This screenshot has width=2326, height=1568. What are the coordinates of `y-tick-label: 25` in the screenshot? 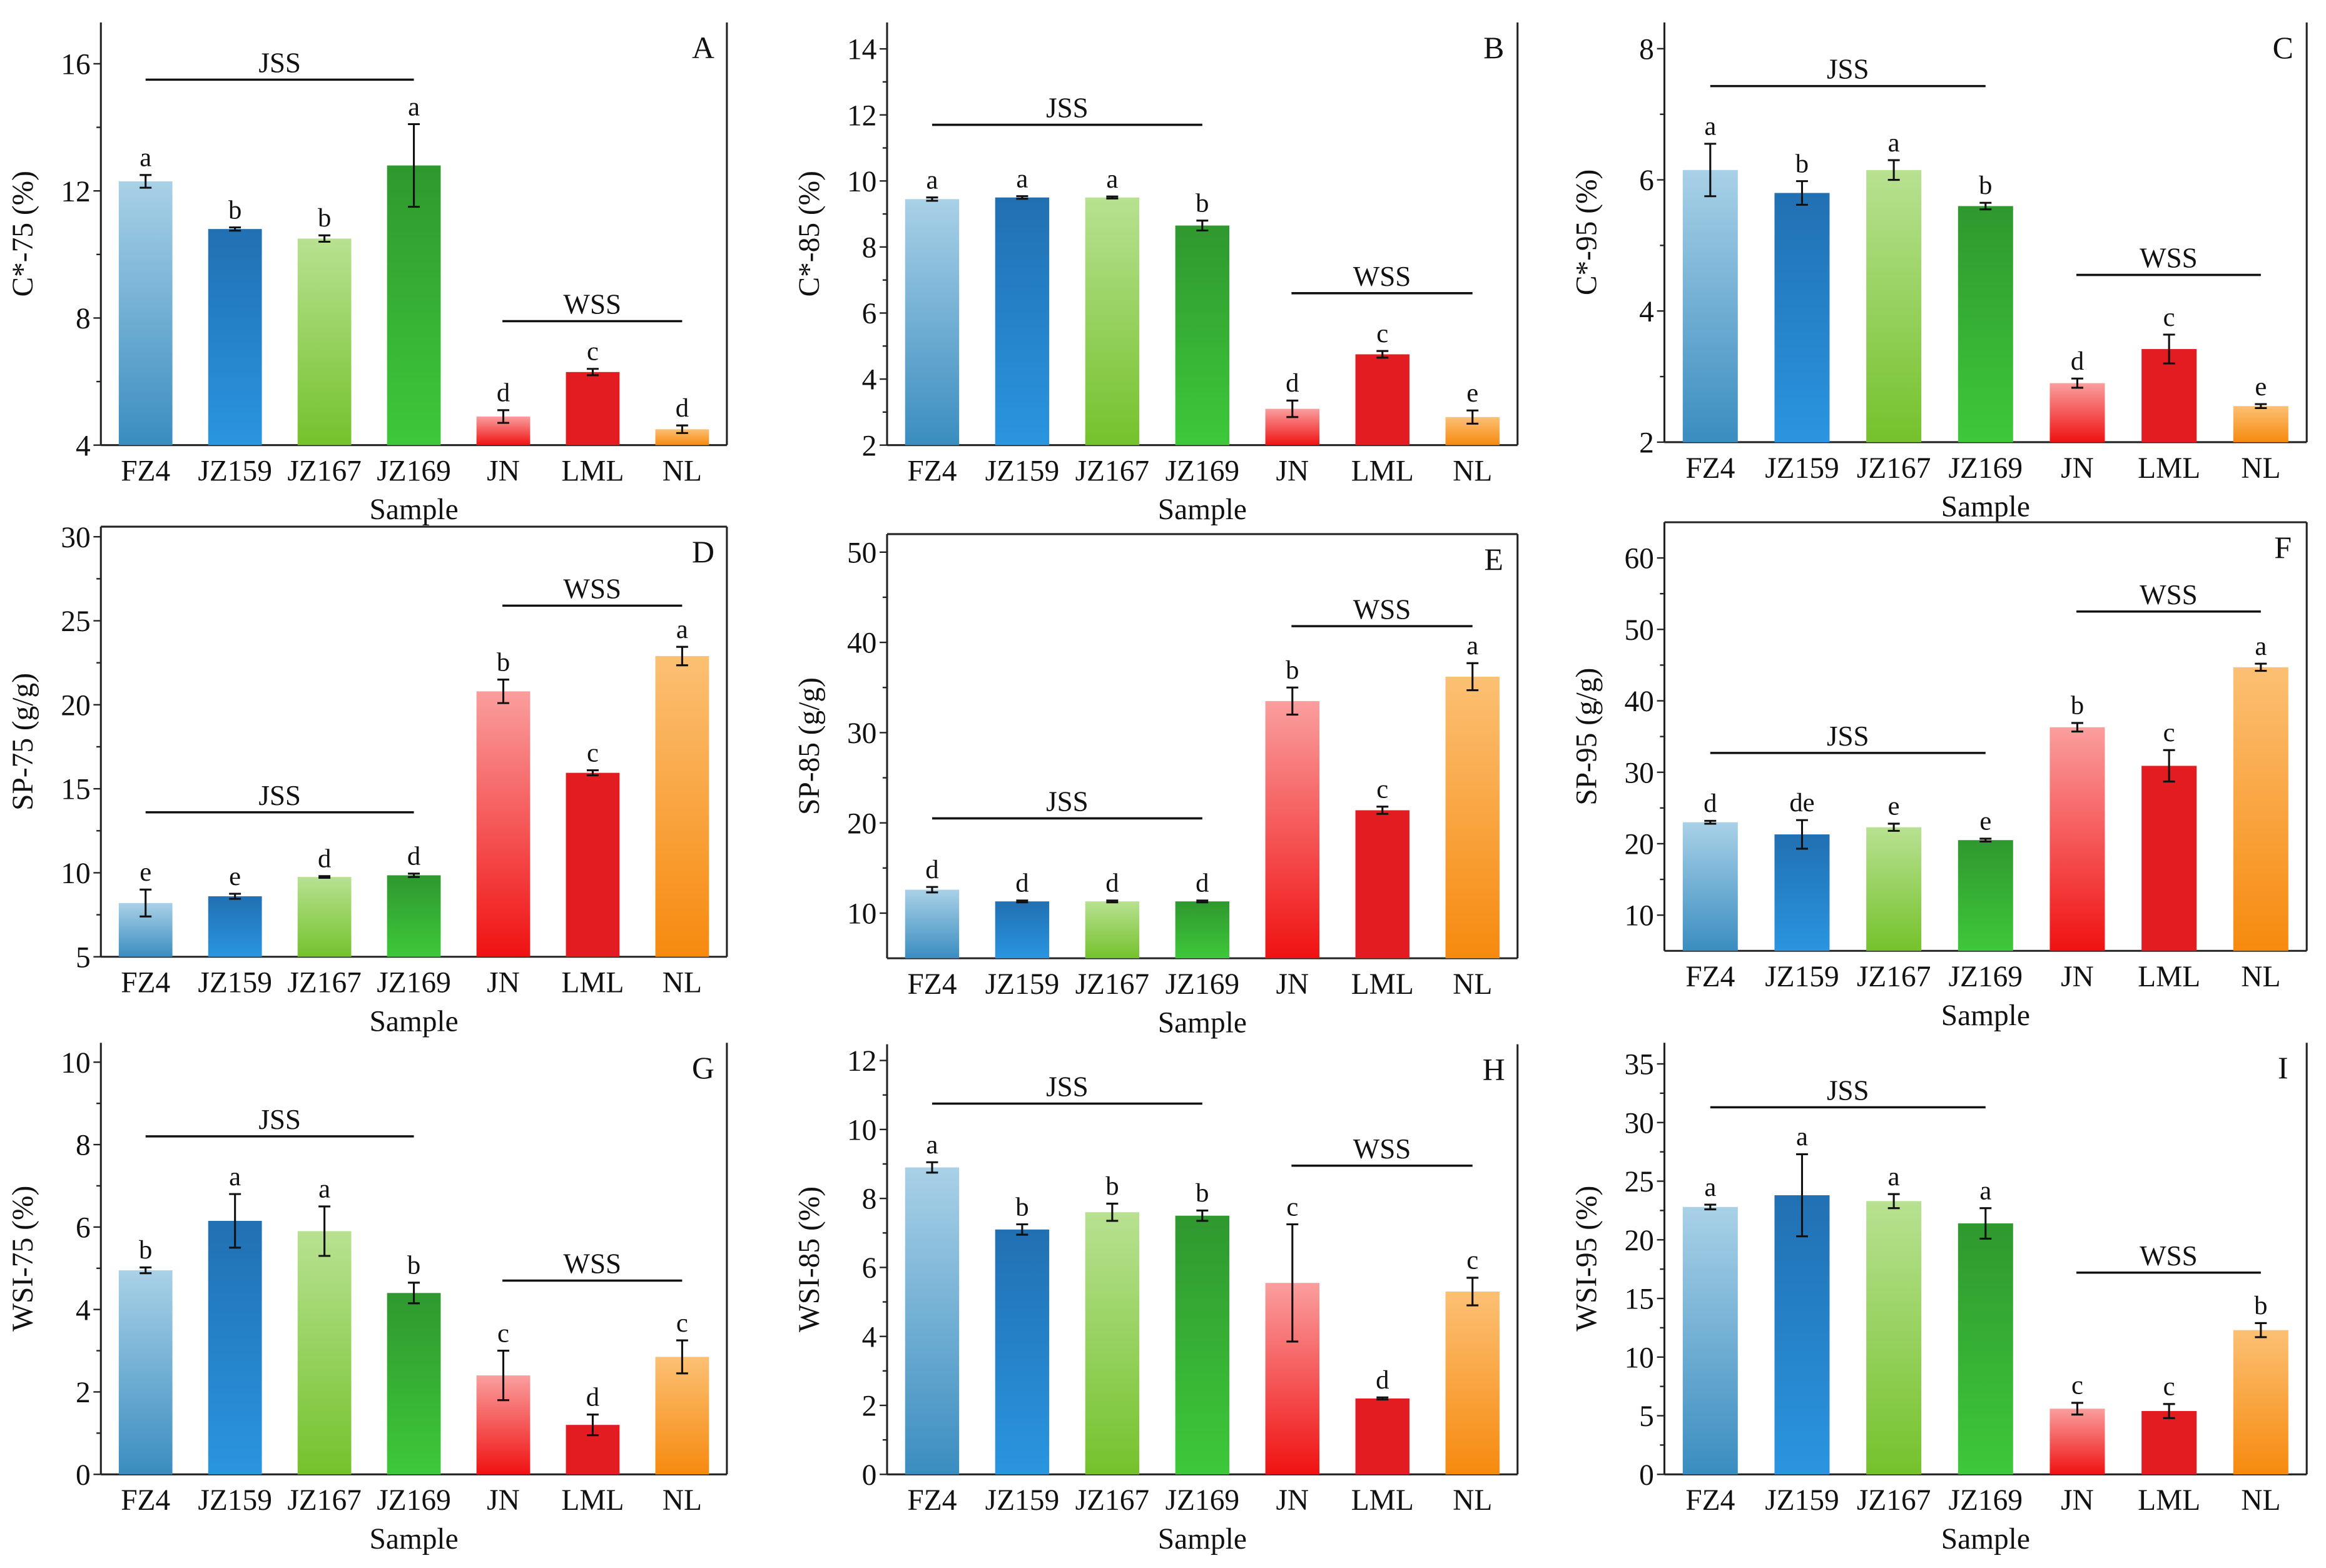 It's located at (75, 621).